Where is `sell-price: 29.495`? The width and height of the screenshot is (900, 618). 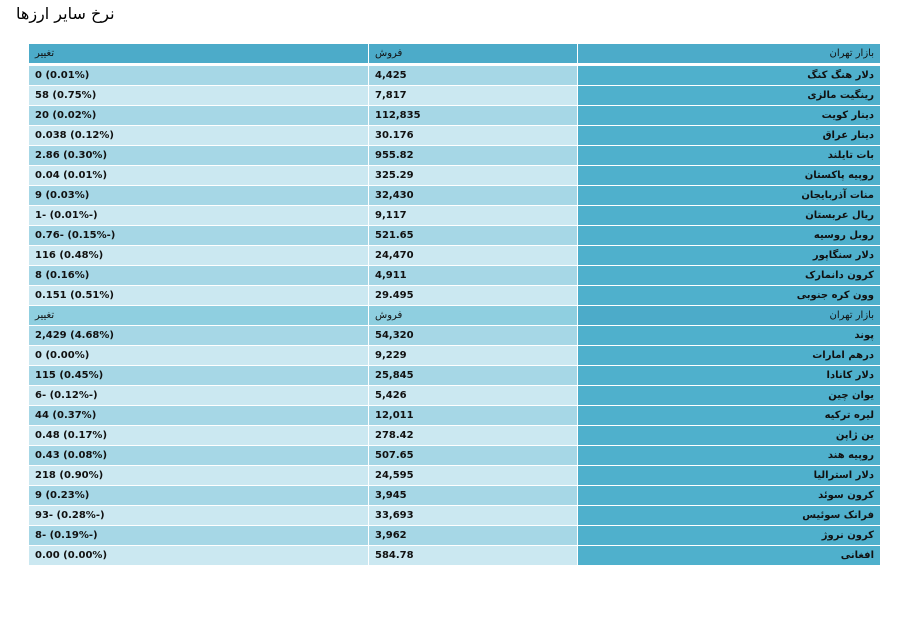 sell-price: 29.495 is located at coordinates (473, 295).